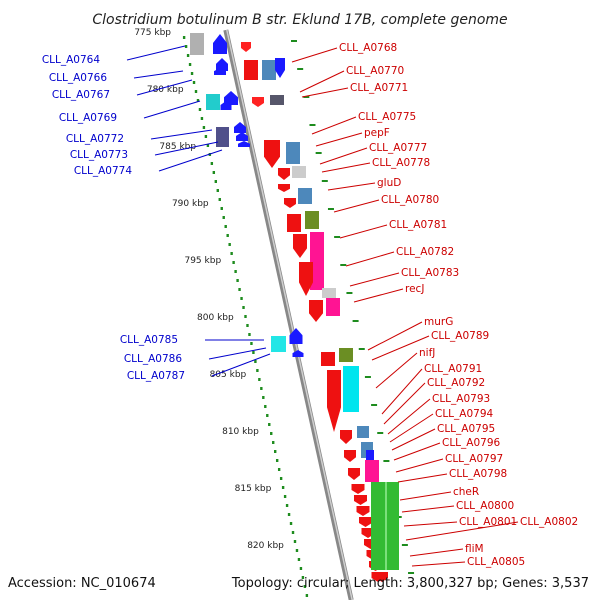 Image resolution: width=600 pixels, height=600 pixels. Describe the element at coordinates (496, 562) in the screenshot. I see `gene-label: CLL_A0805` at that location.